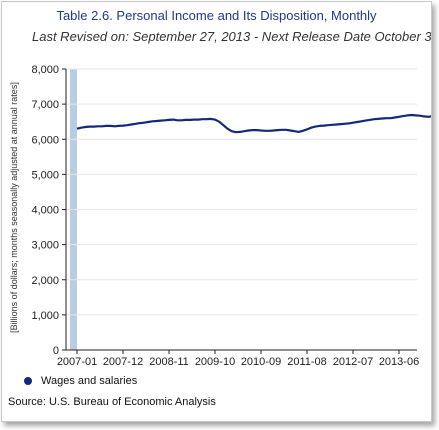 Image resolution: width=439 pixels, height=430 pixels. I want to click on y-tick-label: 1,000, so click(45, 316).